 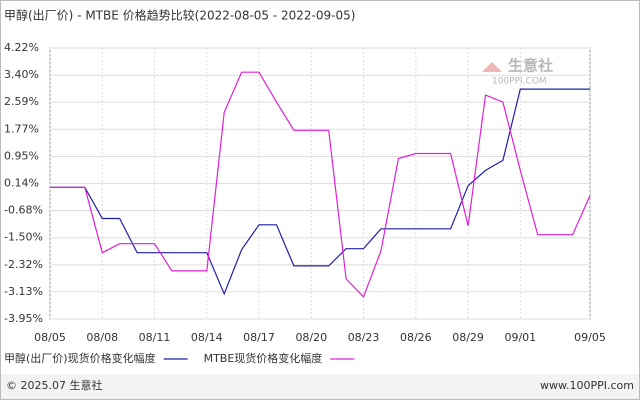 I want to click on x-tick-label: 09/05, so click(x=590, y=337).